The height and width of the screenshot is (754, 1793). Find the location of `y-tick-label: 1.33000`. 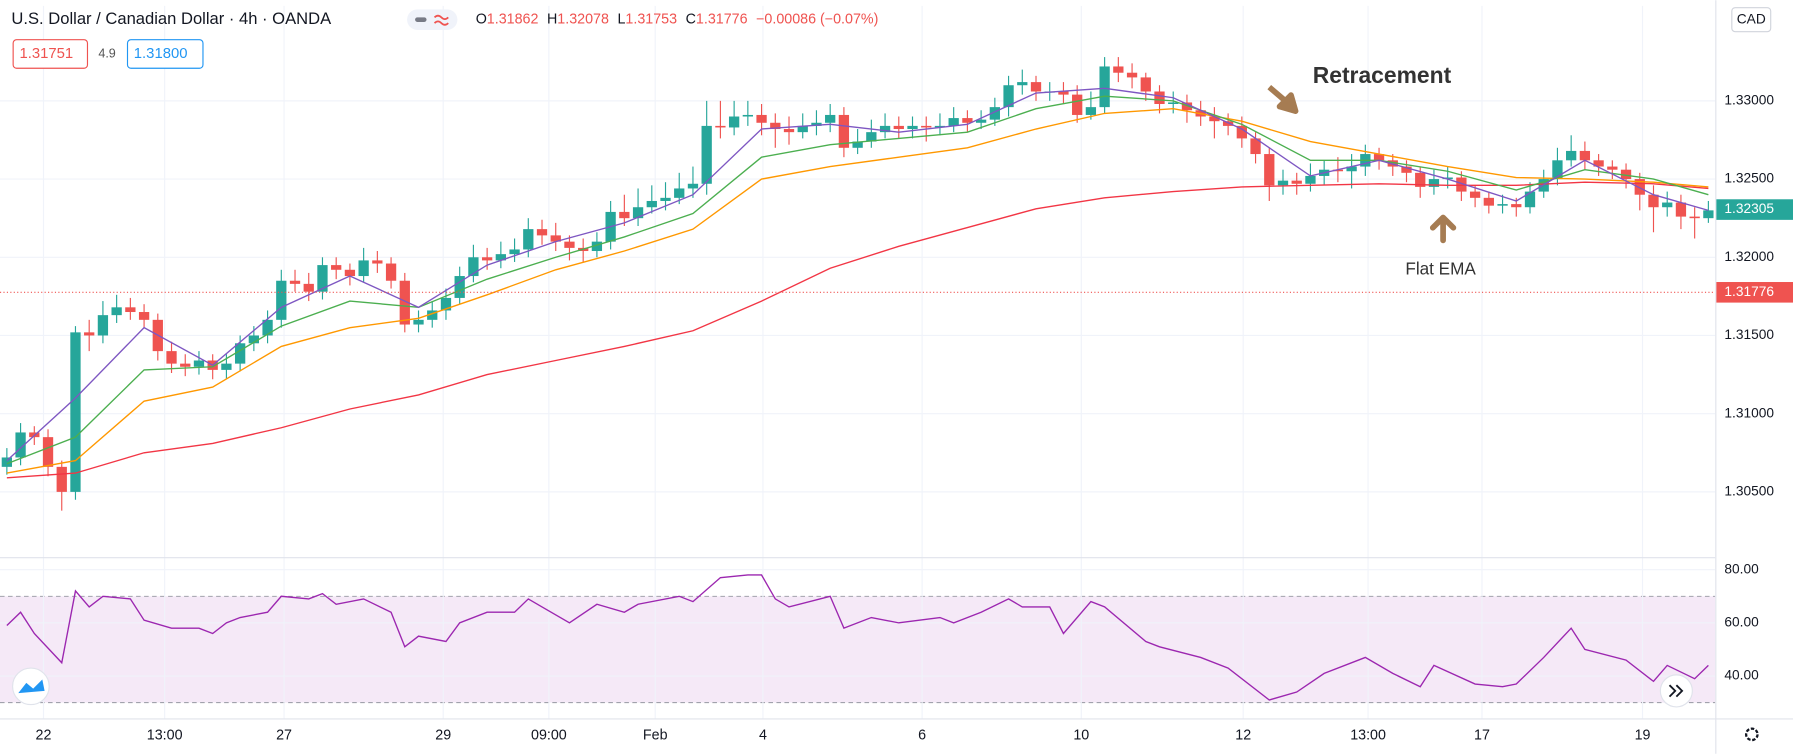

y-tick-label: 1.33000 is located at coordinates (1749, 99).